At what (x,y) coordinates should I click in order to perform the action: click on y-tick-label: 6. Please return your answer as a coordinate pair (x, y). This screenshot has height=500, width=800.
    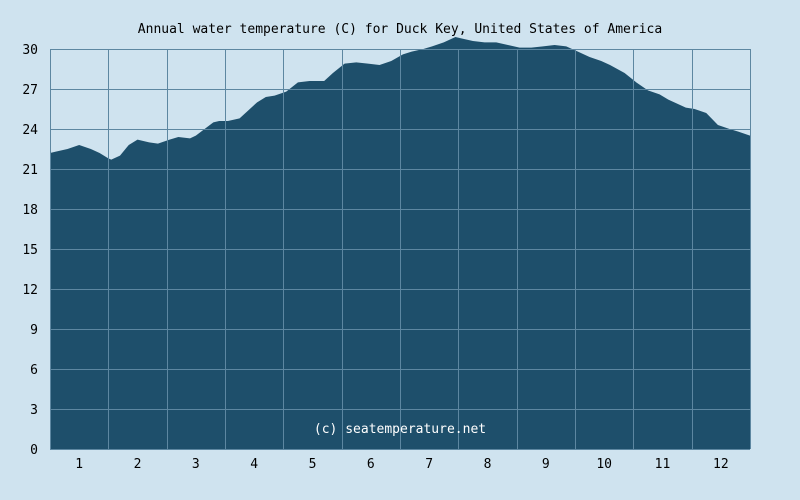
    Looking at the image, I should click on (34, 370).